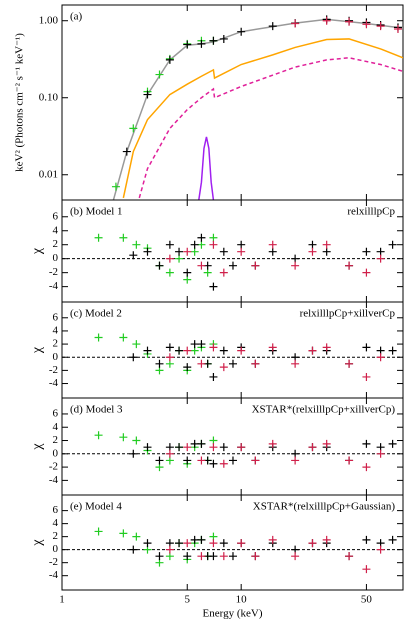 The height and width of the screenshot is (623, 415). What do you see at coordinates (53, 467) in the screenshot?
I see `y-tick-label: -2` at bounding box center [53, 467].